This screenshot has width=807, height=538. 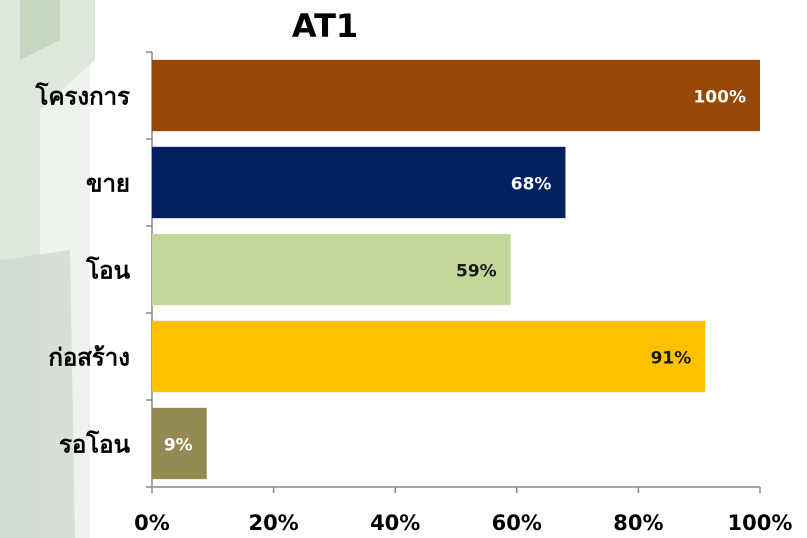 I want to click on background-decoration, so click(x=47, y=269).